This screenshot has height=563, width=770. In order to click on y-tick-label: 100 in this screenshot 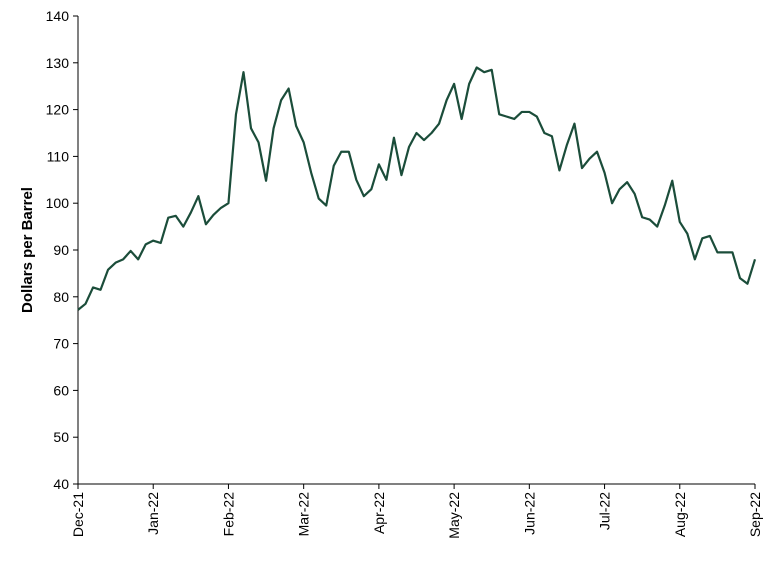, I will do `click(58, 203)`.